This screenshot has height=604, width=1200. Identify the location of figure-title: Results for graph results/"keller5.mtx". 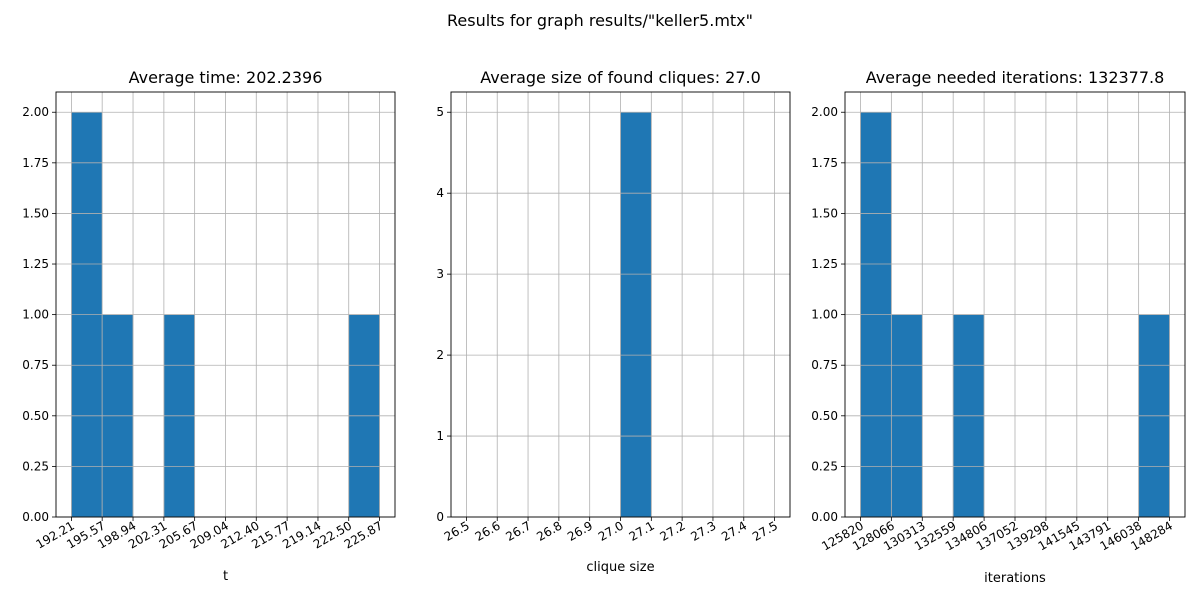
(600, 20).